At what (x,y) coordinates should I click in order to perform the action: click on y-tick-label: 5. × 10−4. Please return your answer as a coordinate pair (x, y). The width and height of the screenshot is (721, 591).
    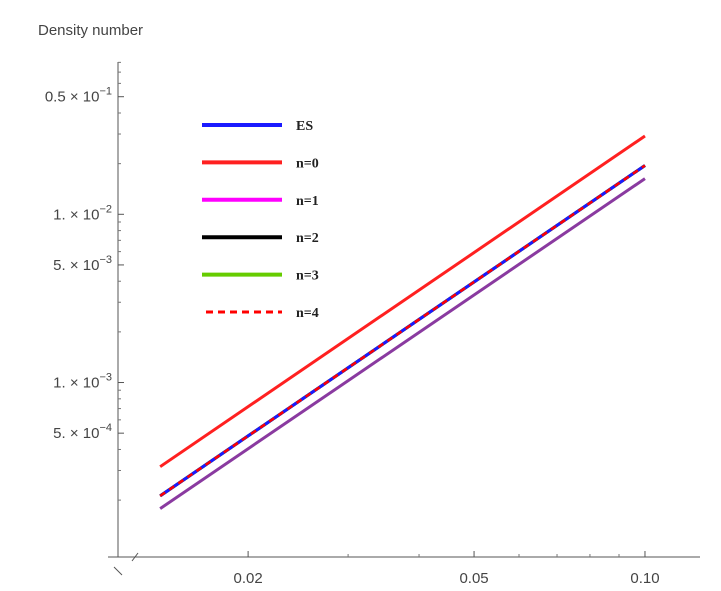
    Looking at the image, I should click on (82, 432).